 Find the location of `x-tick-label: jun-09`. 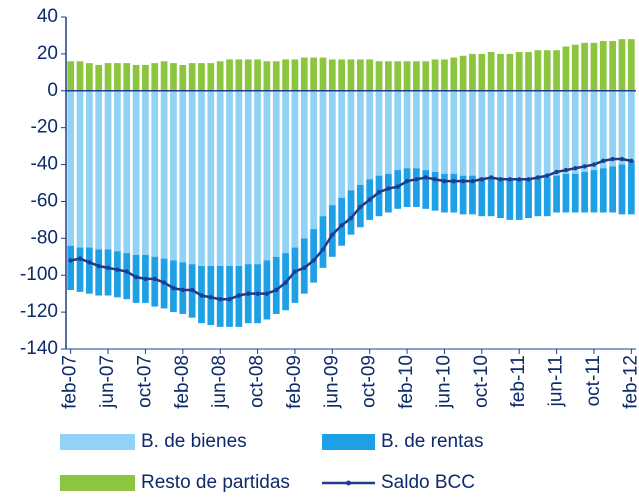

x-tick-label: jun-09 is located at coordinates (331, 382).